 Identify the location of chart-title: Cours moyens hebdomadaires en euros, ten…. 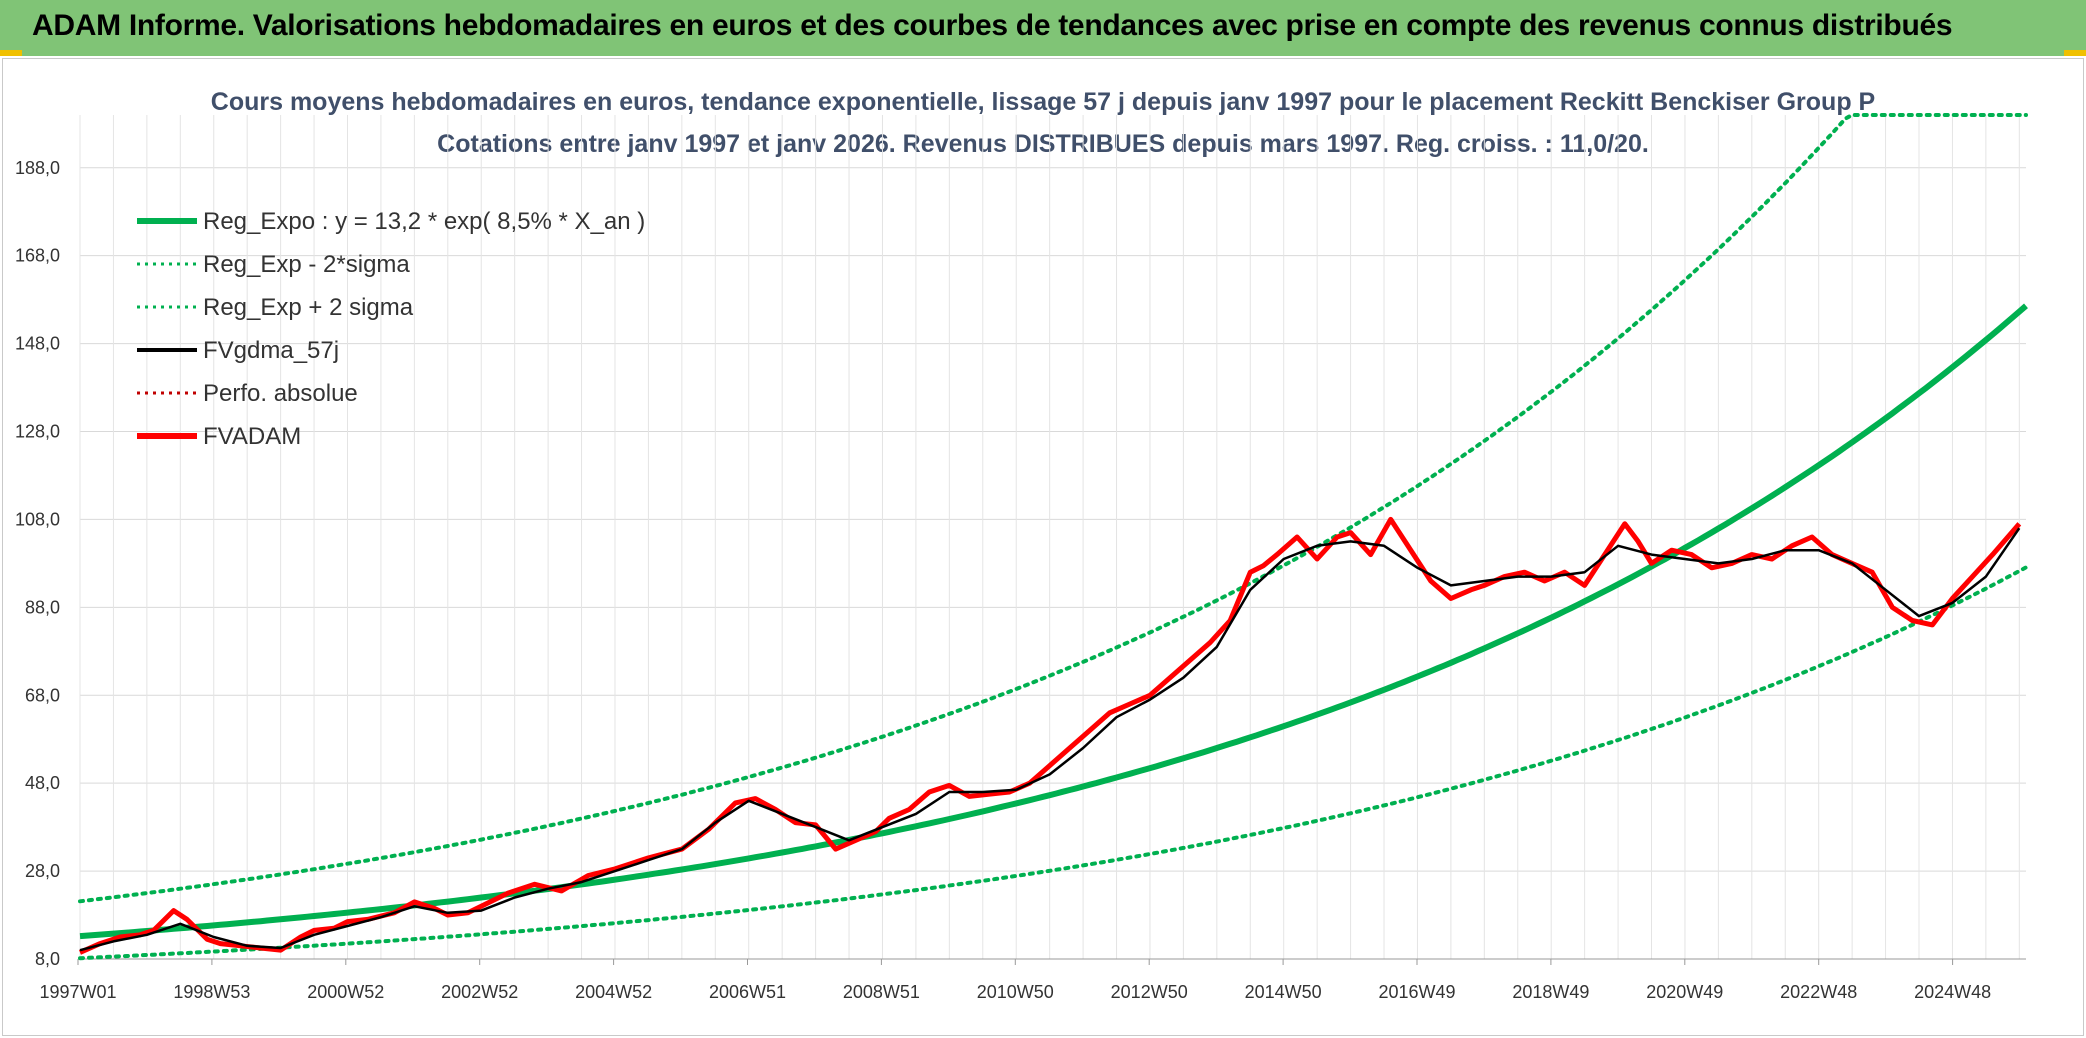
(1043, 102).